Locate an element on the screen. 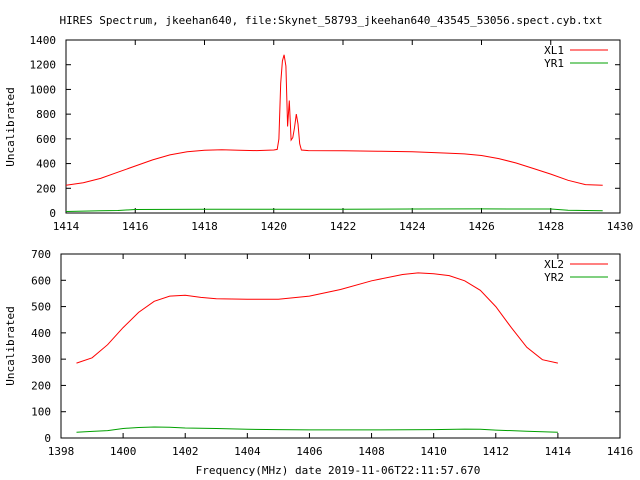  series-line-xl2 is located at coordinates (317, 318).